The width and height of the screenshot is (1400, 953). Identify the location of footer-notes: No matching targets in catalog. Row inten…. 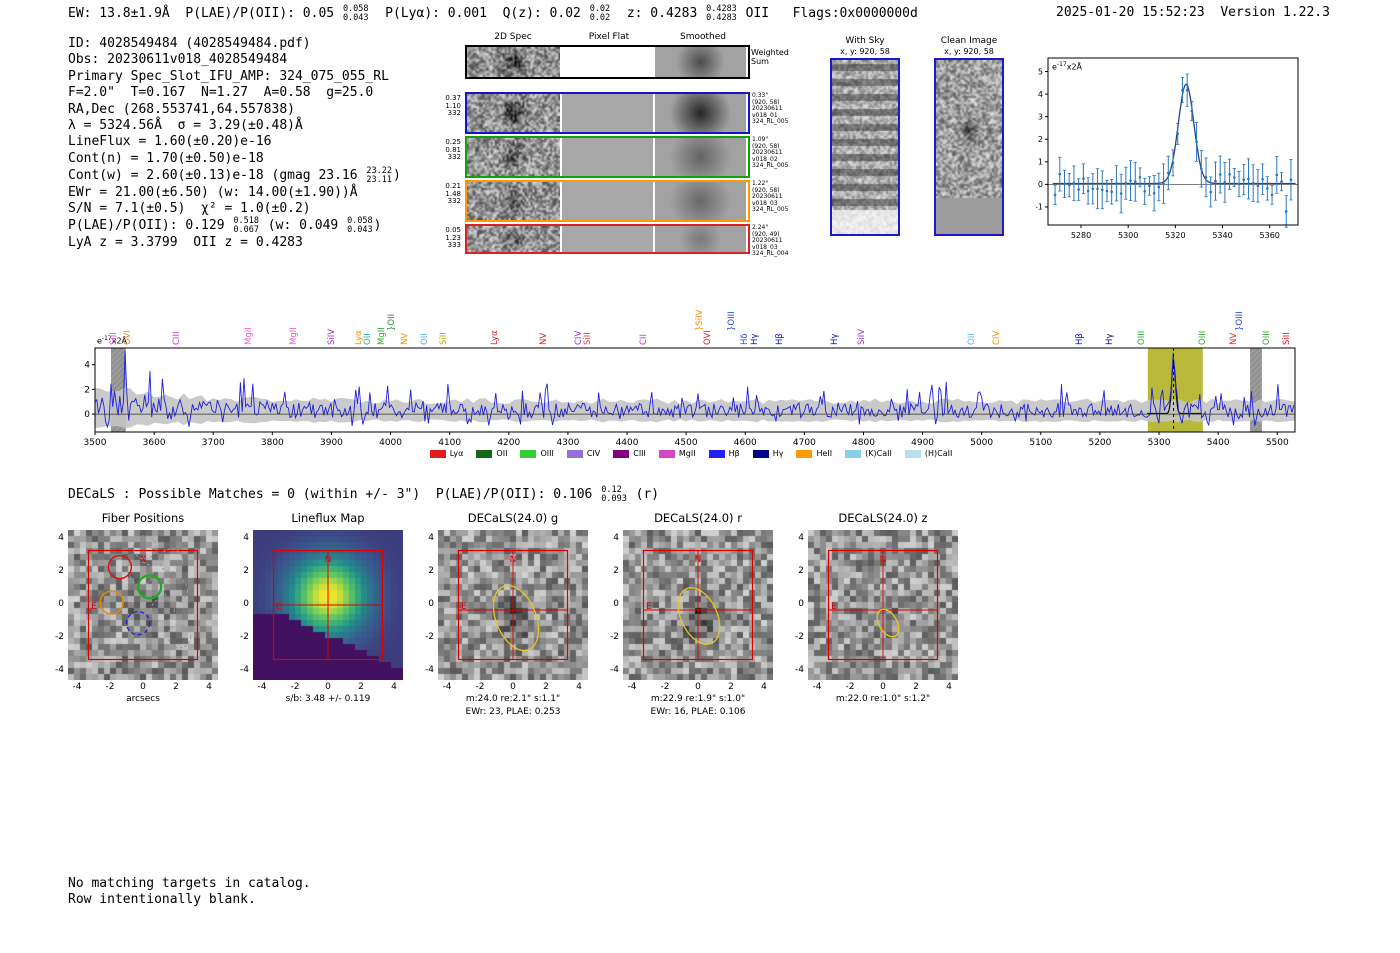
(189, 892).